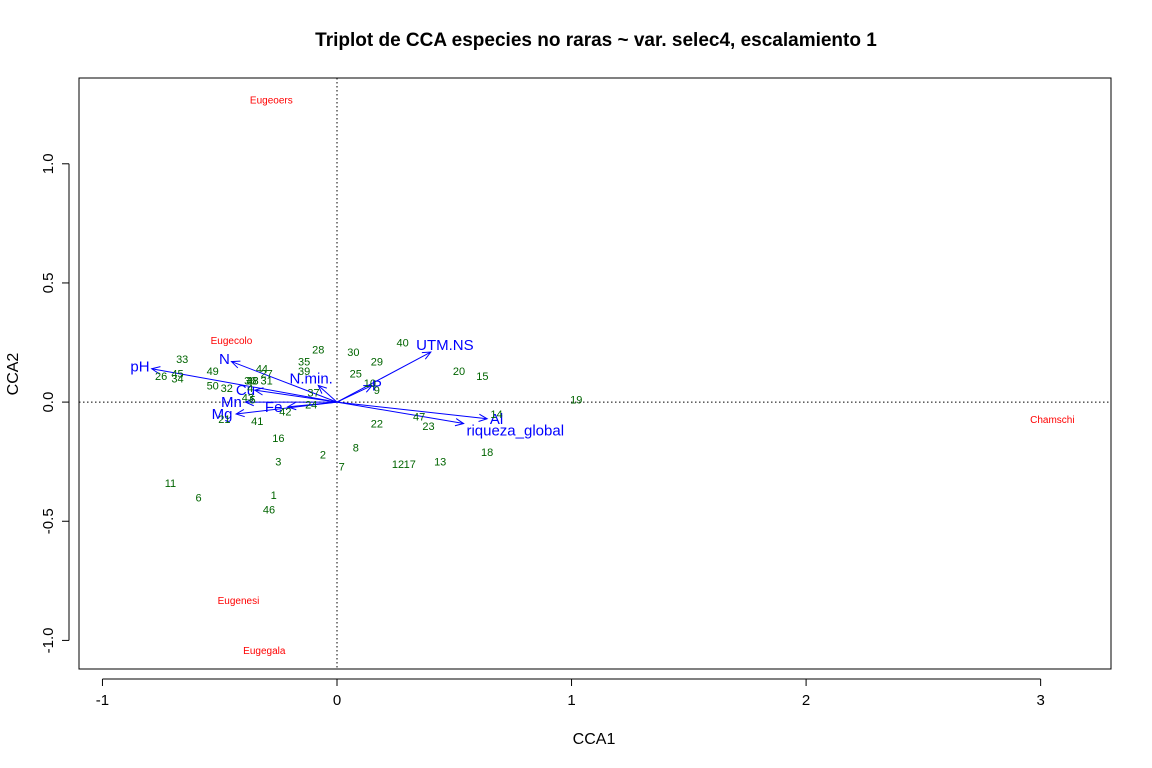  Describe the element at coordinates (445, 345) in the screenshot. I see `env-vector-label: UTM.NS` at that location.